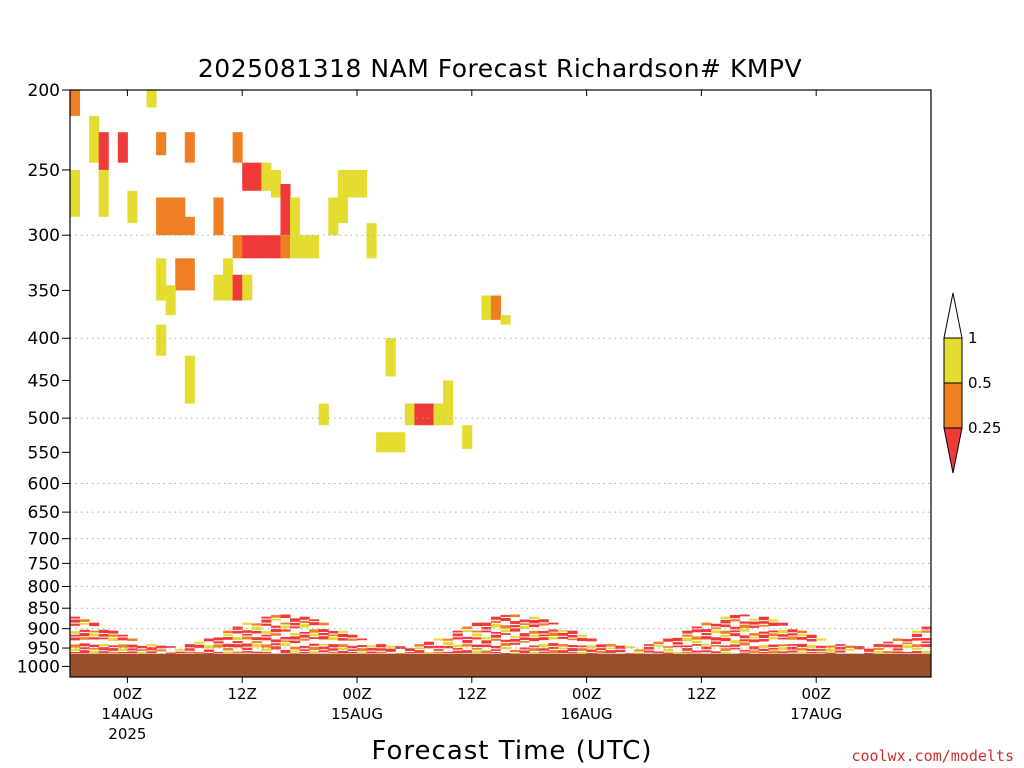 This screenshot has width=1024, height=768. Describe the element at coordinates (932, 756) in the screenshot. I see `credit-link: coolwx.com/modelts` at that location.